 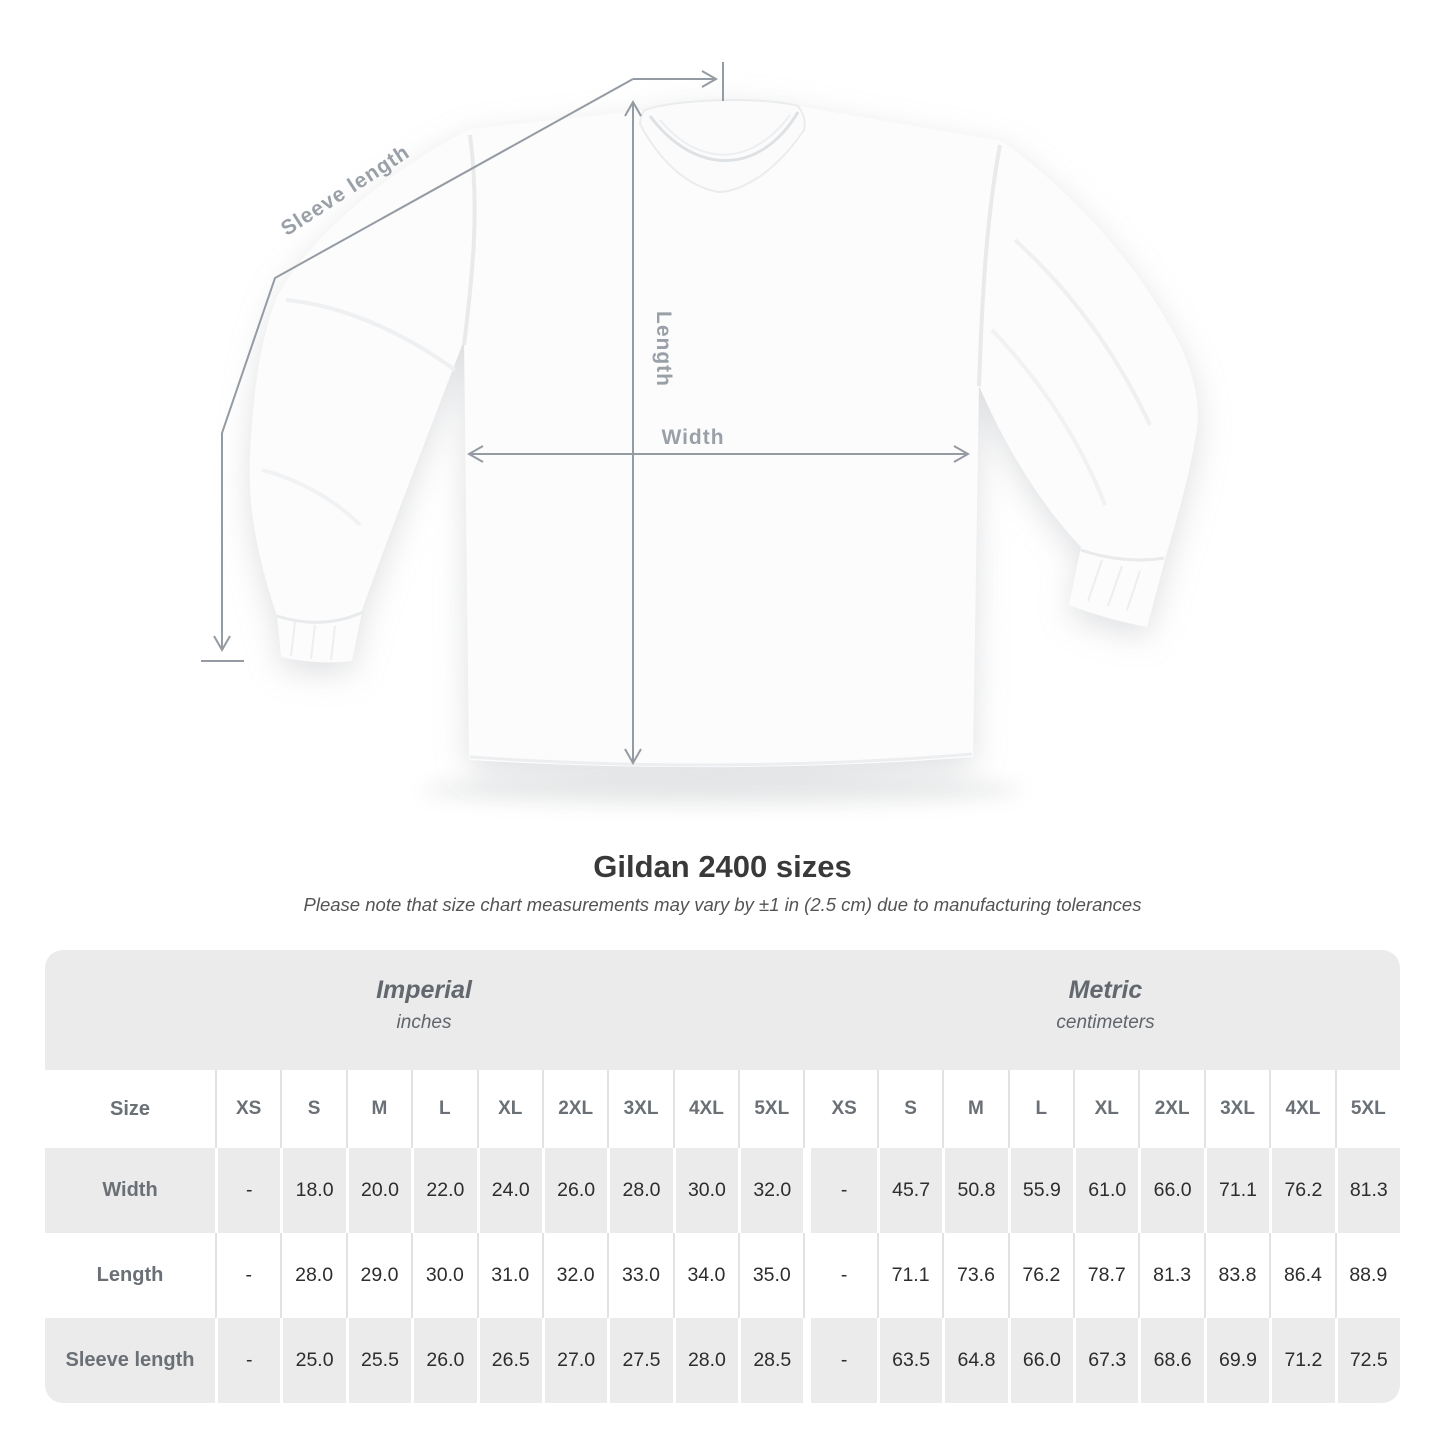 What do you see at coordinates (130, 1360) in the screenshot?
I see `row-label: Sleeve length` at bounding box center [130, 1360].